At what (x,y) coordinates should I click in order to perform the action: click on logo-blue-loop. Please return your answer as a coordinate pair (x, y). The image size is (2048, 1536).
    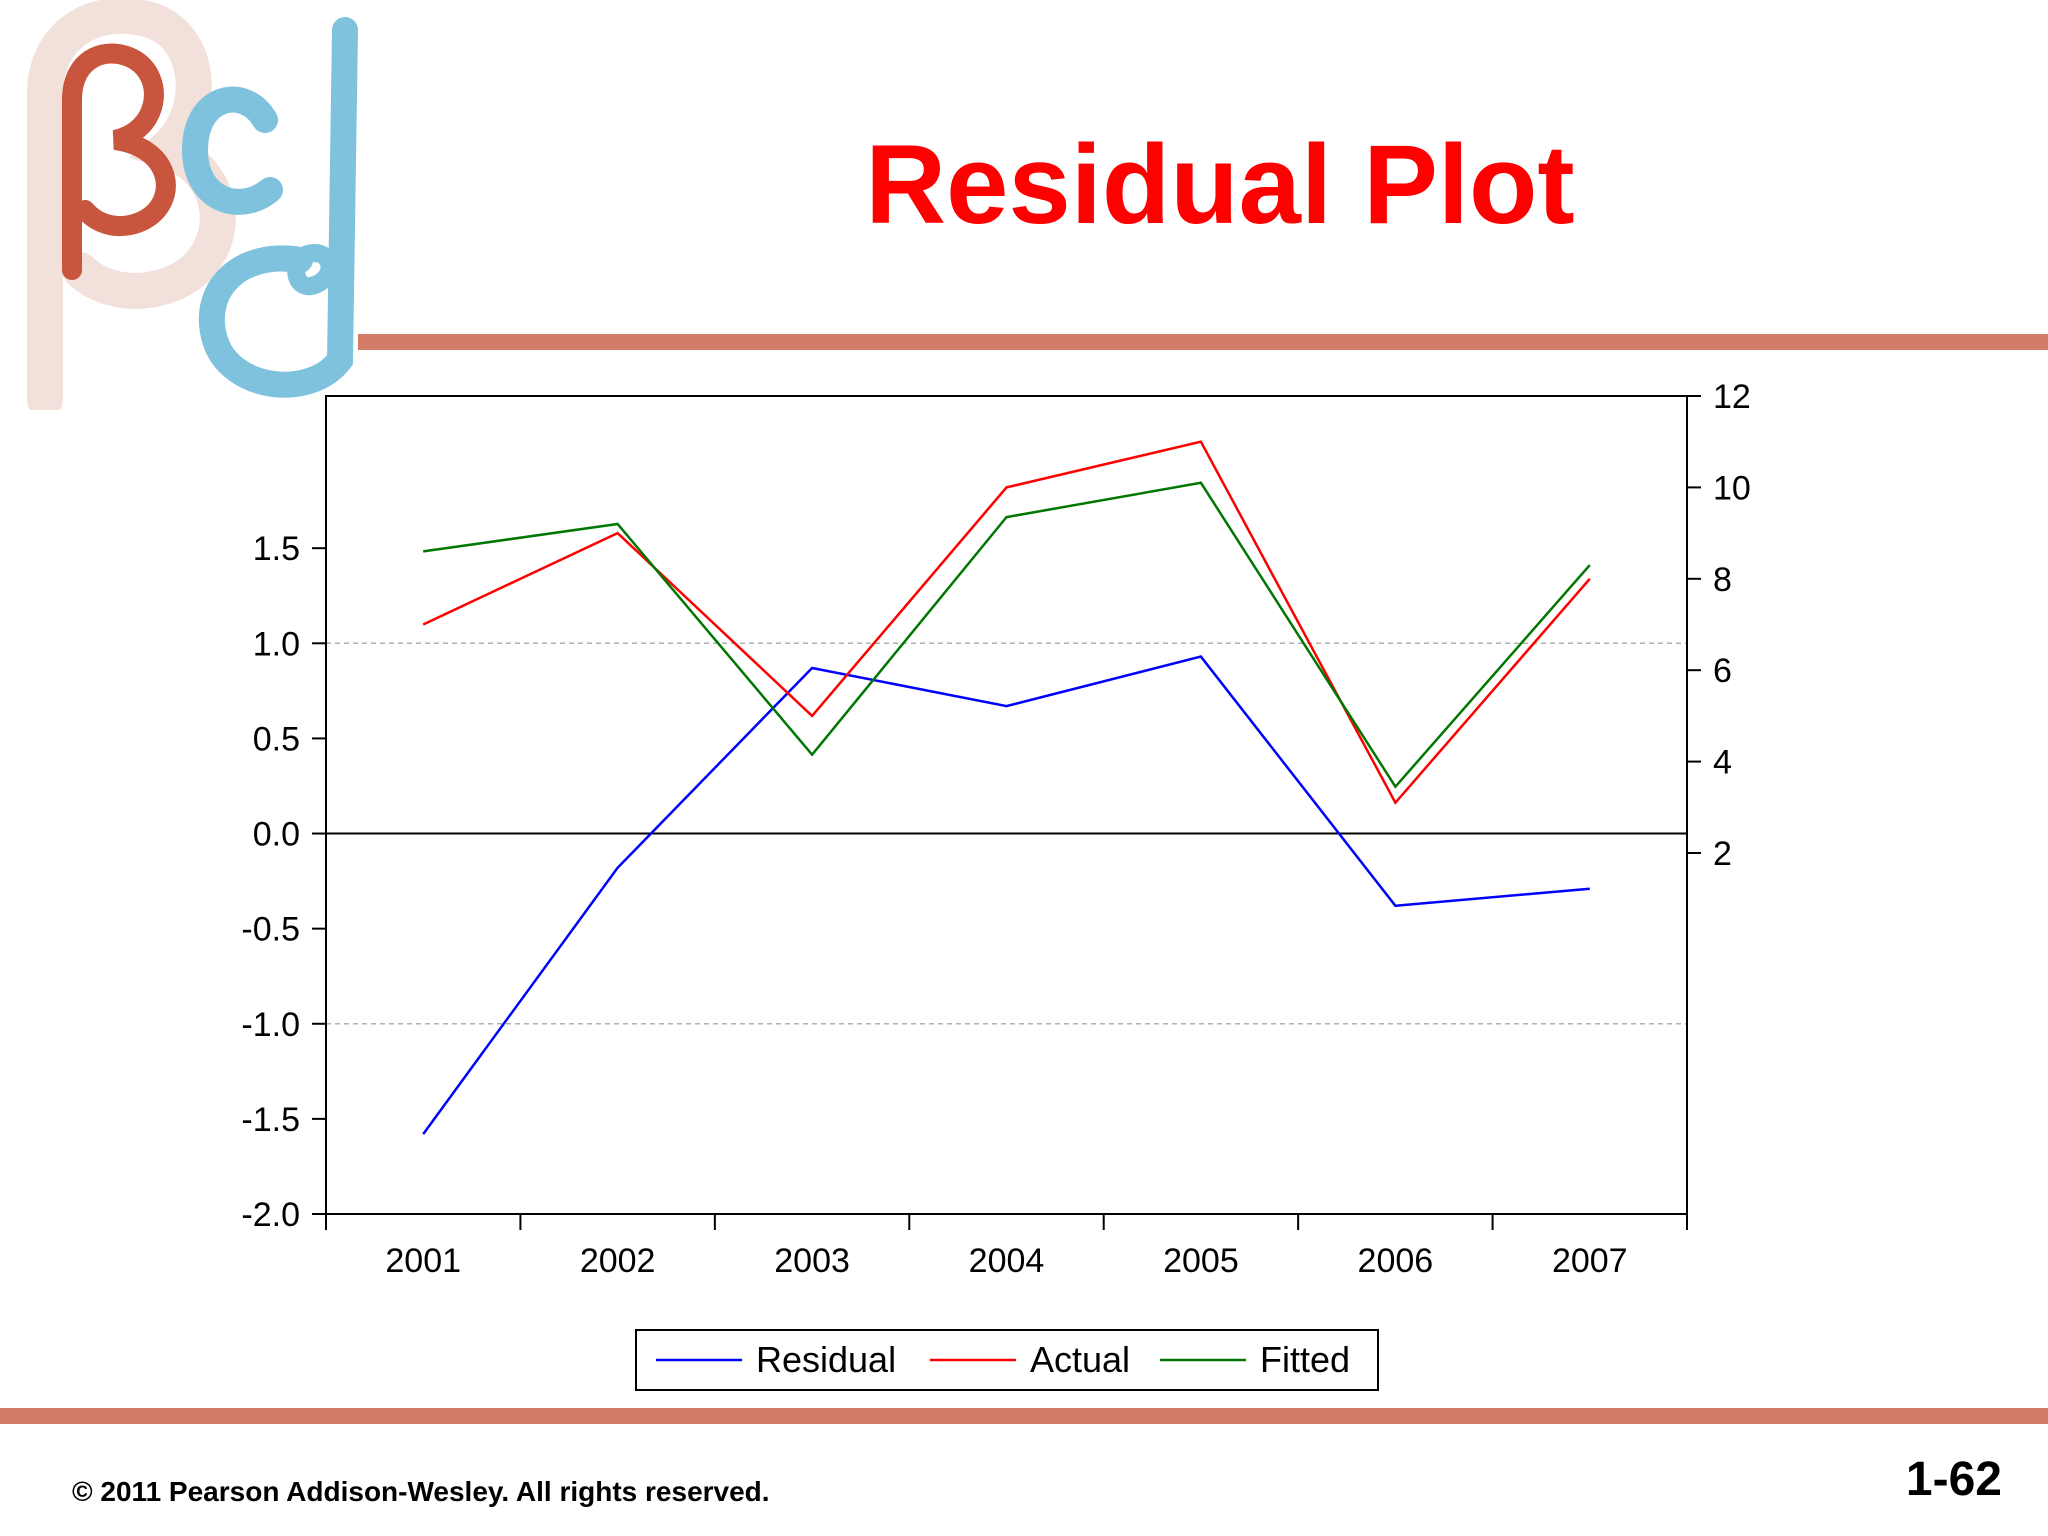
    Looking at the image, I should click on (313, 269).